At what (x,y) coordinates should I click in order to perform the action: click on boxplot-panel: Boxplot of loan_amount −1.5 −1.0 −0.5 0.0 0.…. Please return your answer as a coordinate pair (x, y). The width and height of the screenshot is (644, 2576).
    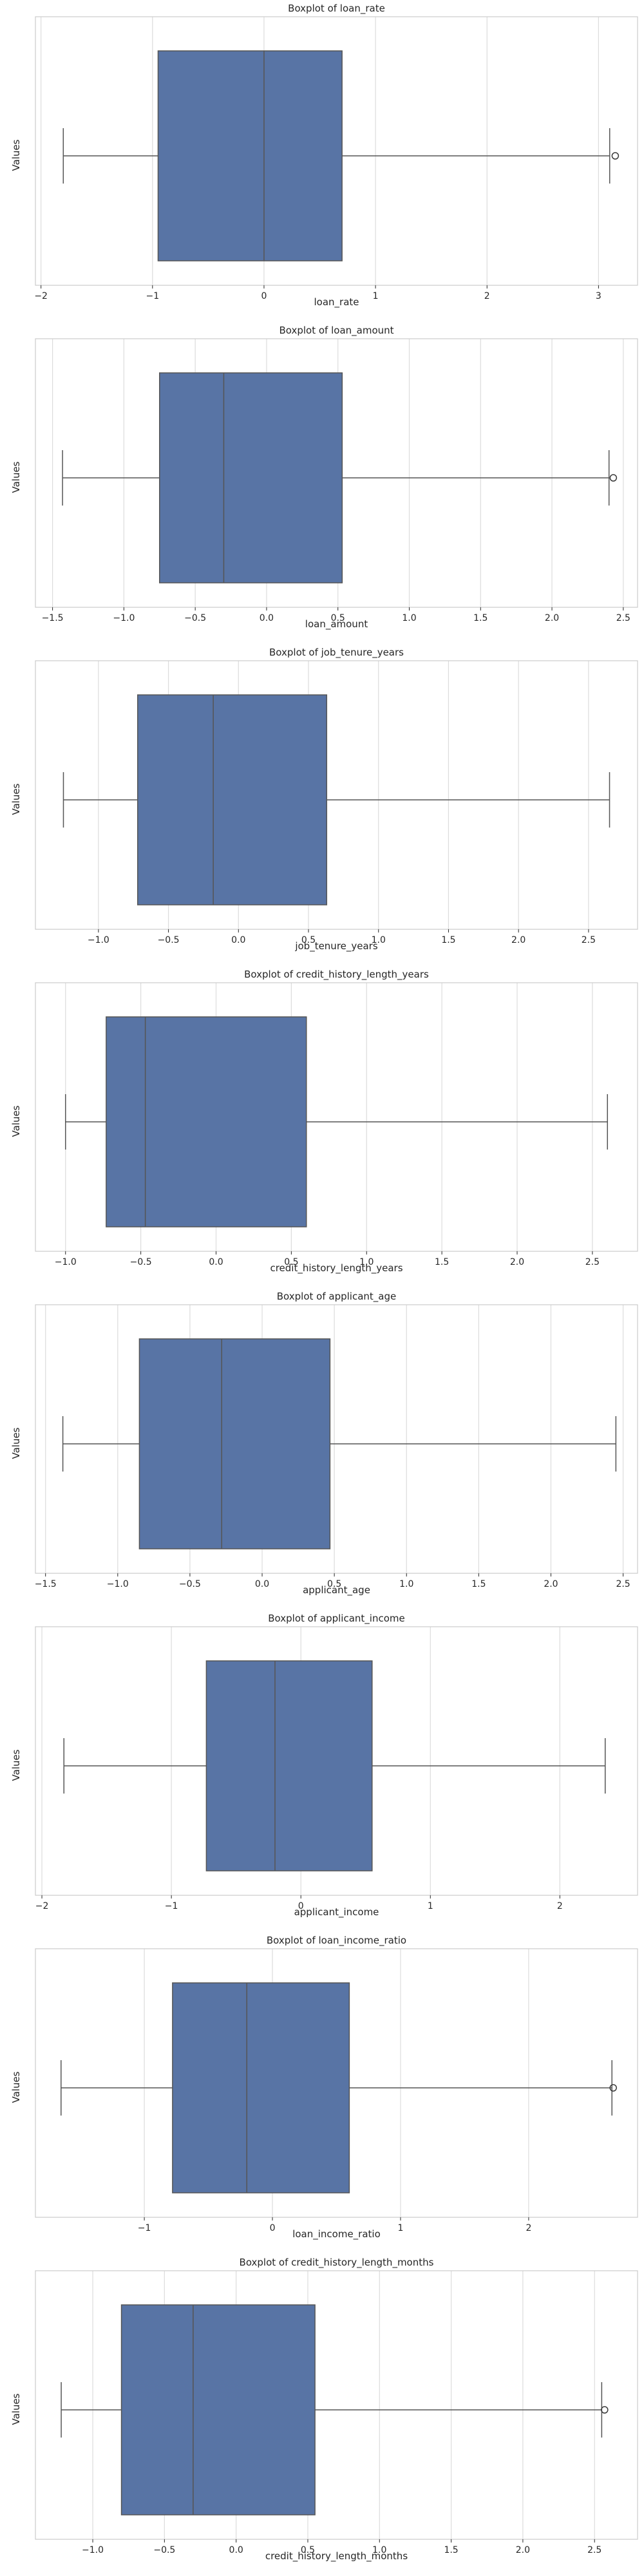
    Looking at the image, I should click on (322, 483).